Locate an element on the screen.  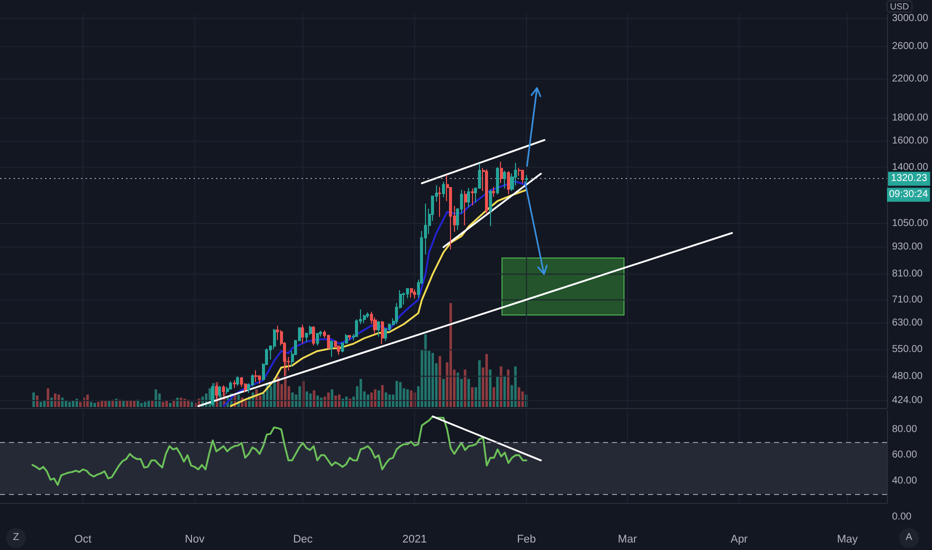
round-button: A is located at coordinates (909, 538).